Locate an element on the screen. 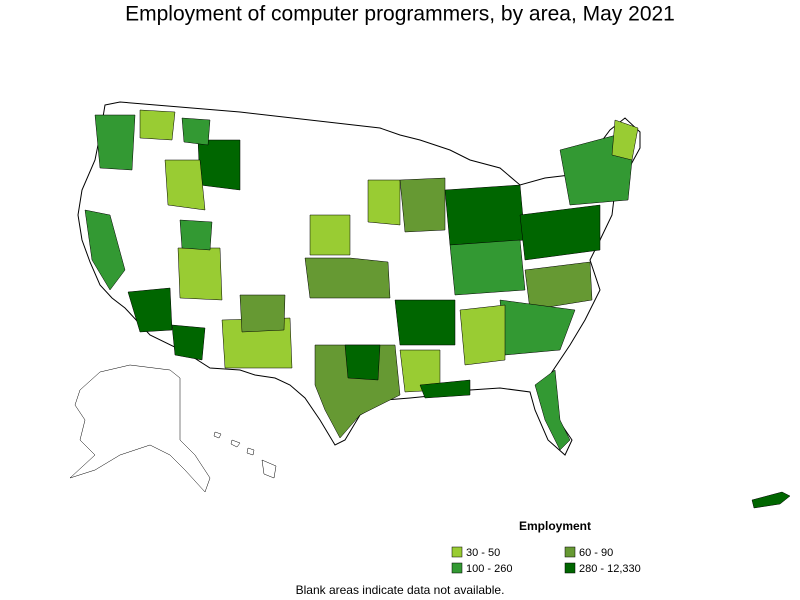  legend-label: 280 - 12,330 is located at coordinates (610, 569).